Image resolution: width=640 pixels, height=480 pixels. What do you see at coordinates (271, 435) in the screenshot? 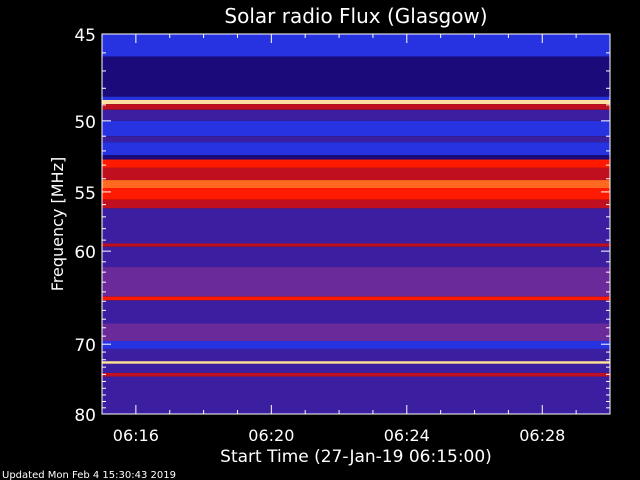
I see `x-tick-label: 06:20` at bounding box center [271, 435].